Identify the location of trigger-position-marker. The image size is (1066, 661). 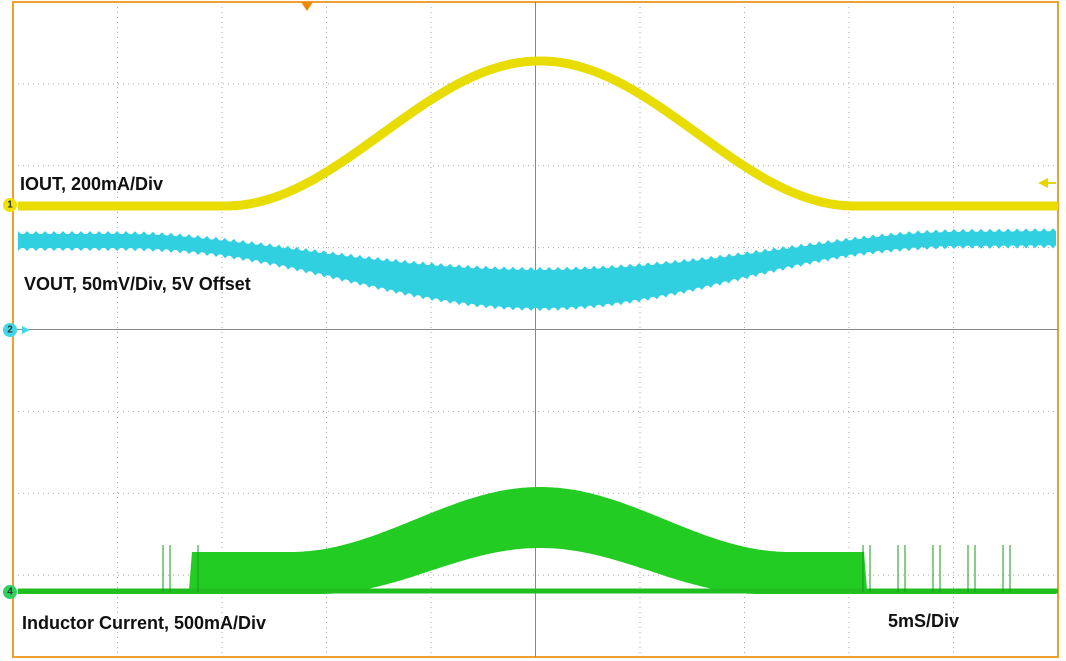
(307, 6).